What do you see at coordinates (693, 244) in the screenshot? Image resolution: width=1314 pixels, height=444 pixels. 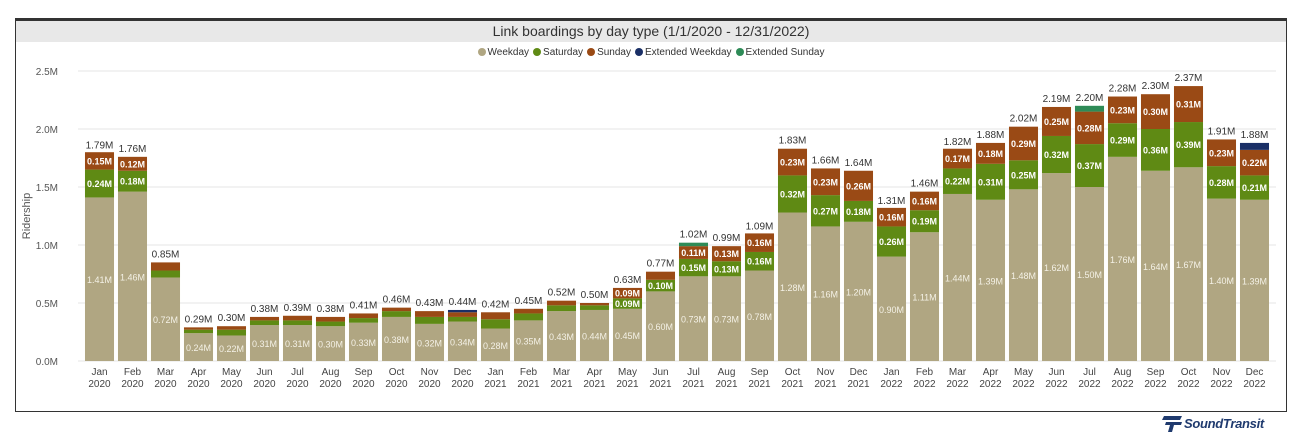 I see `bar-segment-extended-sunday` at bounding box center [693, 244].